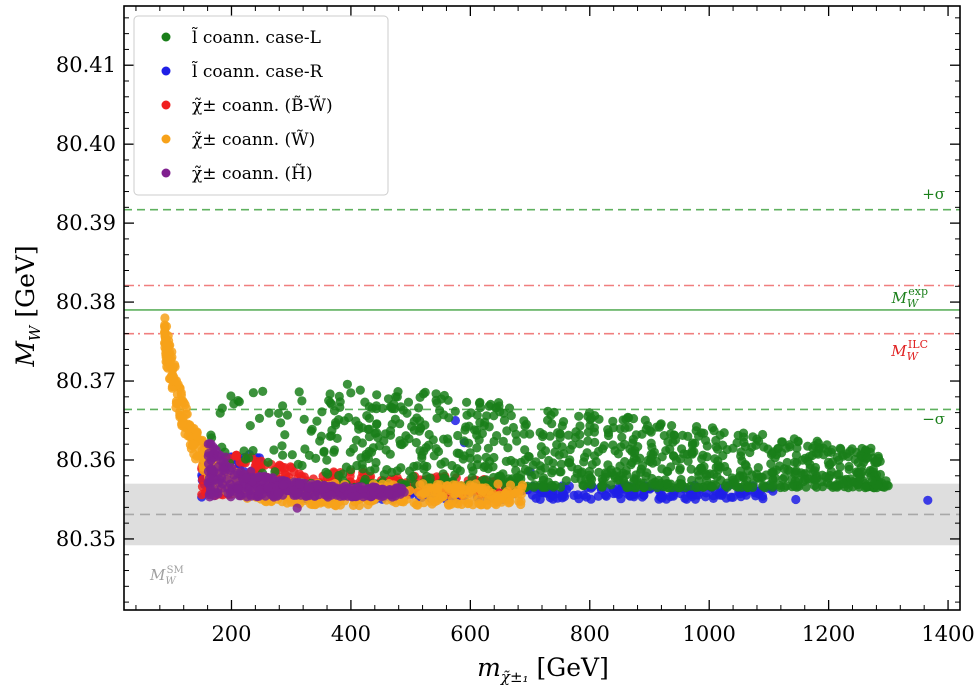  What do you see at coordinates (933, 194) in the screenshot?
I see `plus-sigma-label: +σ` at bounding box center [933, 194].